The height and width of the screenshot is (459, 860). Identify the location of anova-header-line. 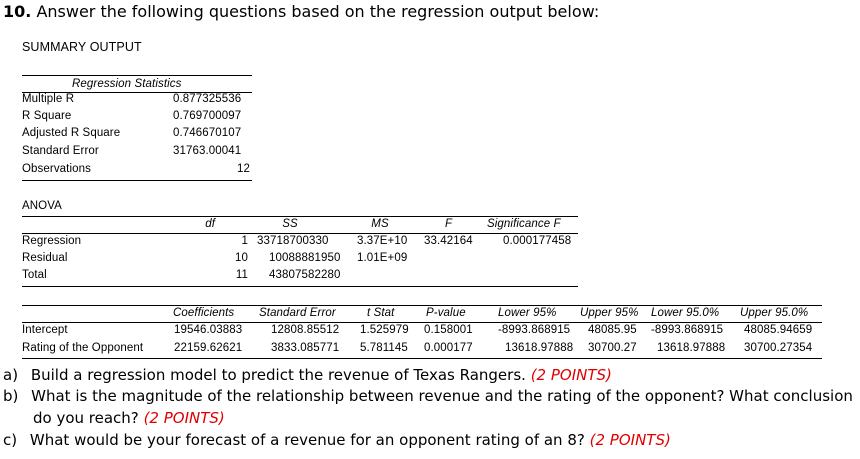
(300, 233).